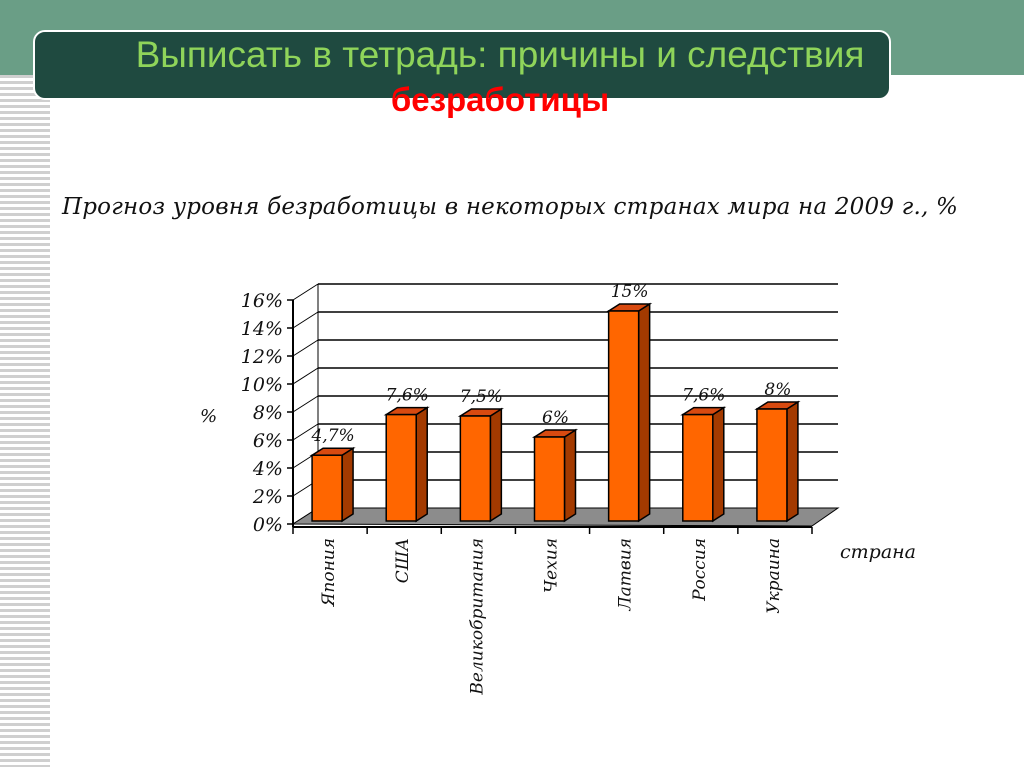 This screenshot has width=1024, height=767. Describe the element at coordinates (267, 469) in the screenshot. I see `y-tick-label: 4%` at that location.